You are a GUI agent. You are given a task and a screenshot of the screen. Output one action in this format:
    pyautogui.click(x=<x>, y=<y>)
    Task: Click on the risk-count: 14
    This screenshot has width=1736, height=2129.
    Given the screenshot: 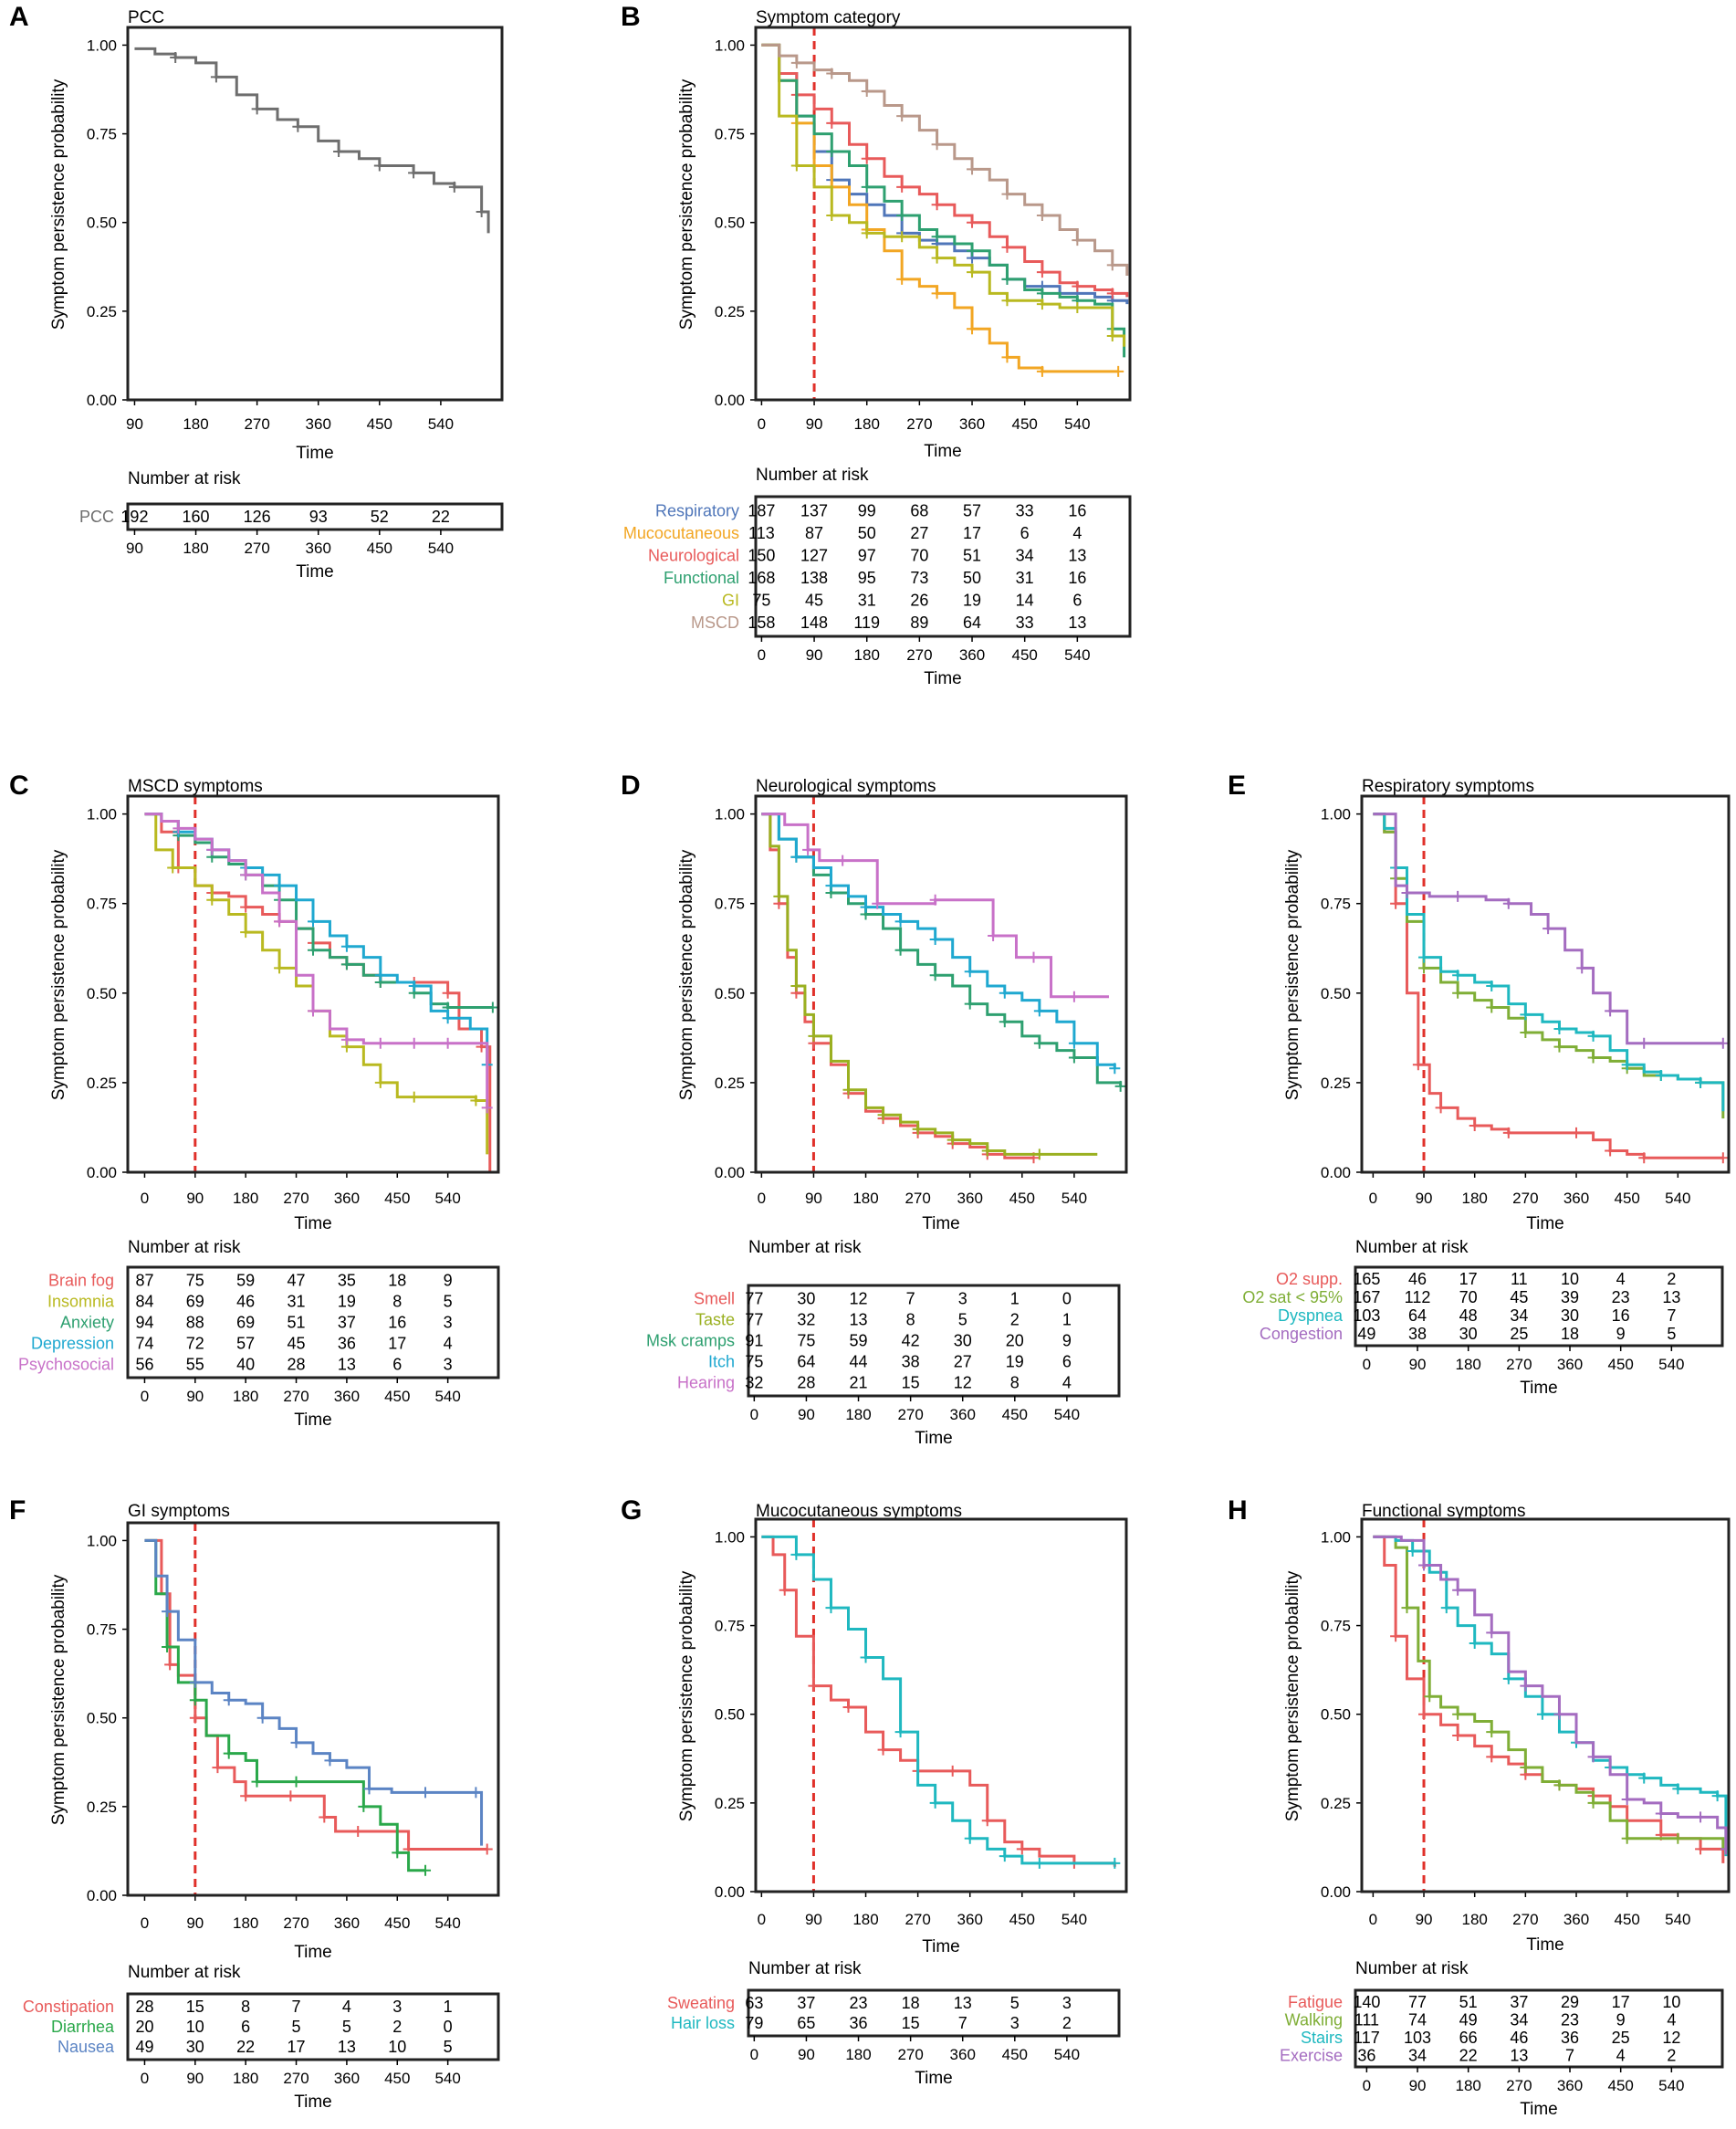 What is the action you would take?
    pyautogui.click(x=1025, y=600)
    